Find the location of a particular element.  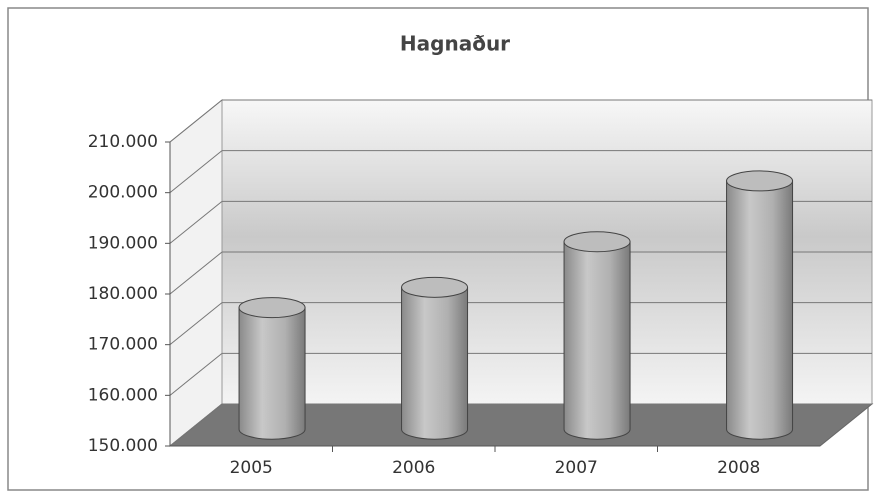

y-tick-label: 190.000 is located at coordinates (123, 243).